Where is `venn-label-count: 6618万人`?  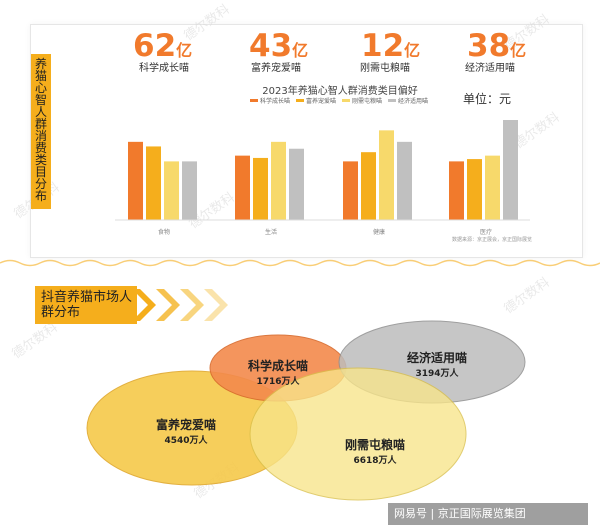 venn-label-count: 6618万人 is located at coordinates (375, 461).